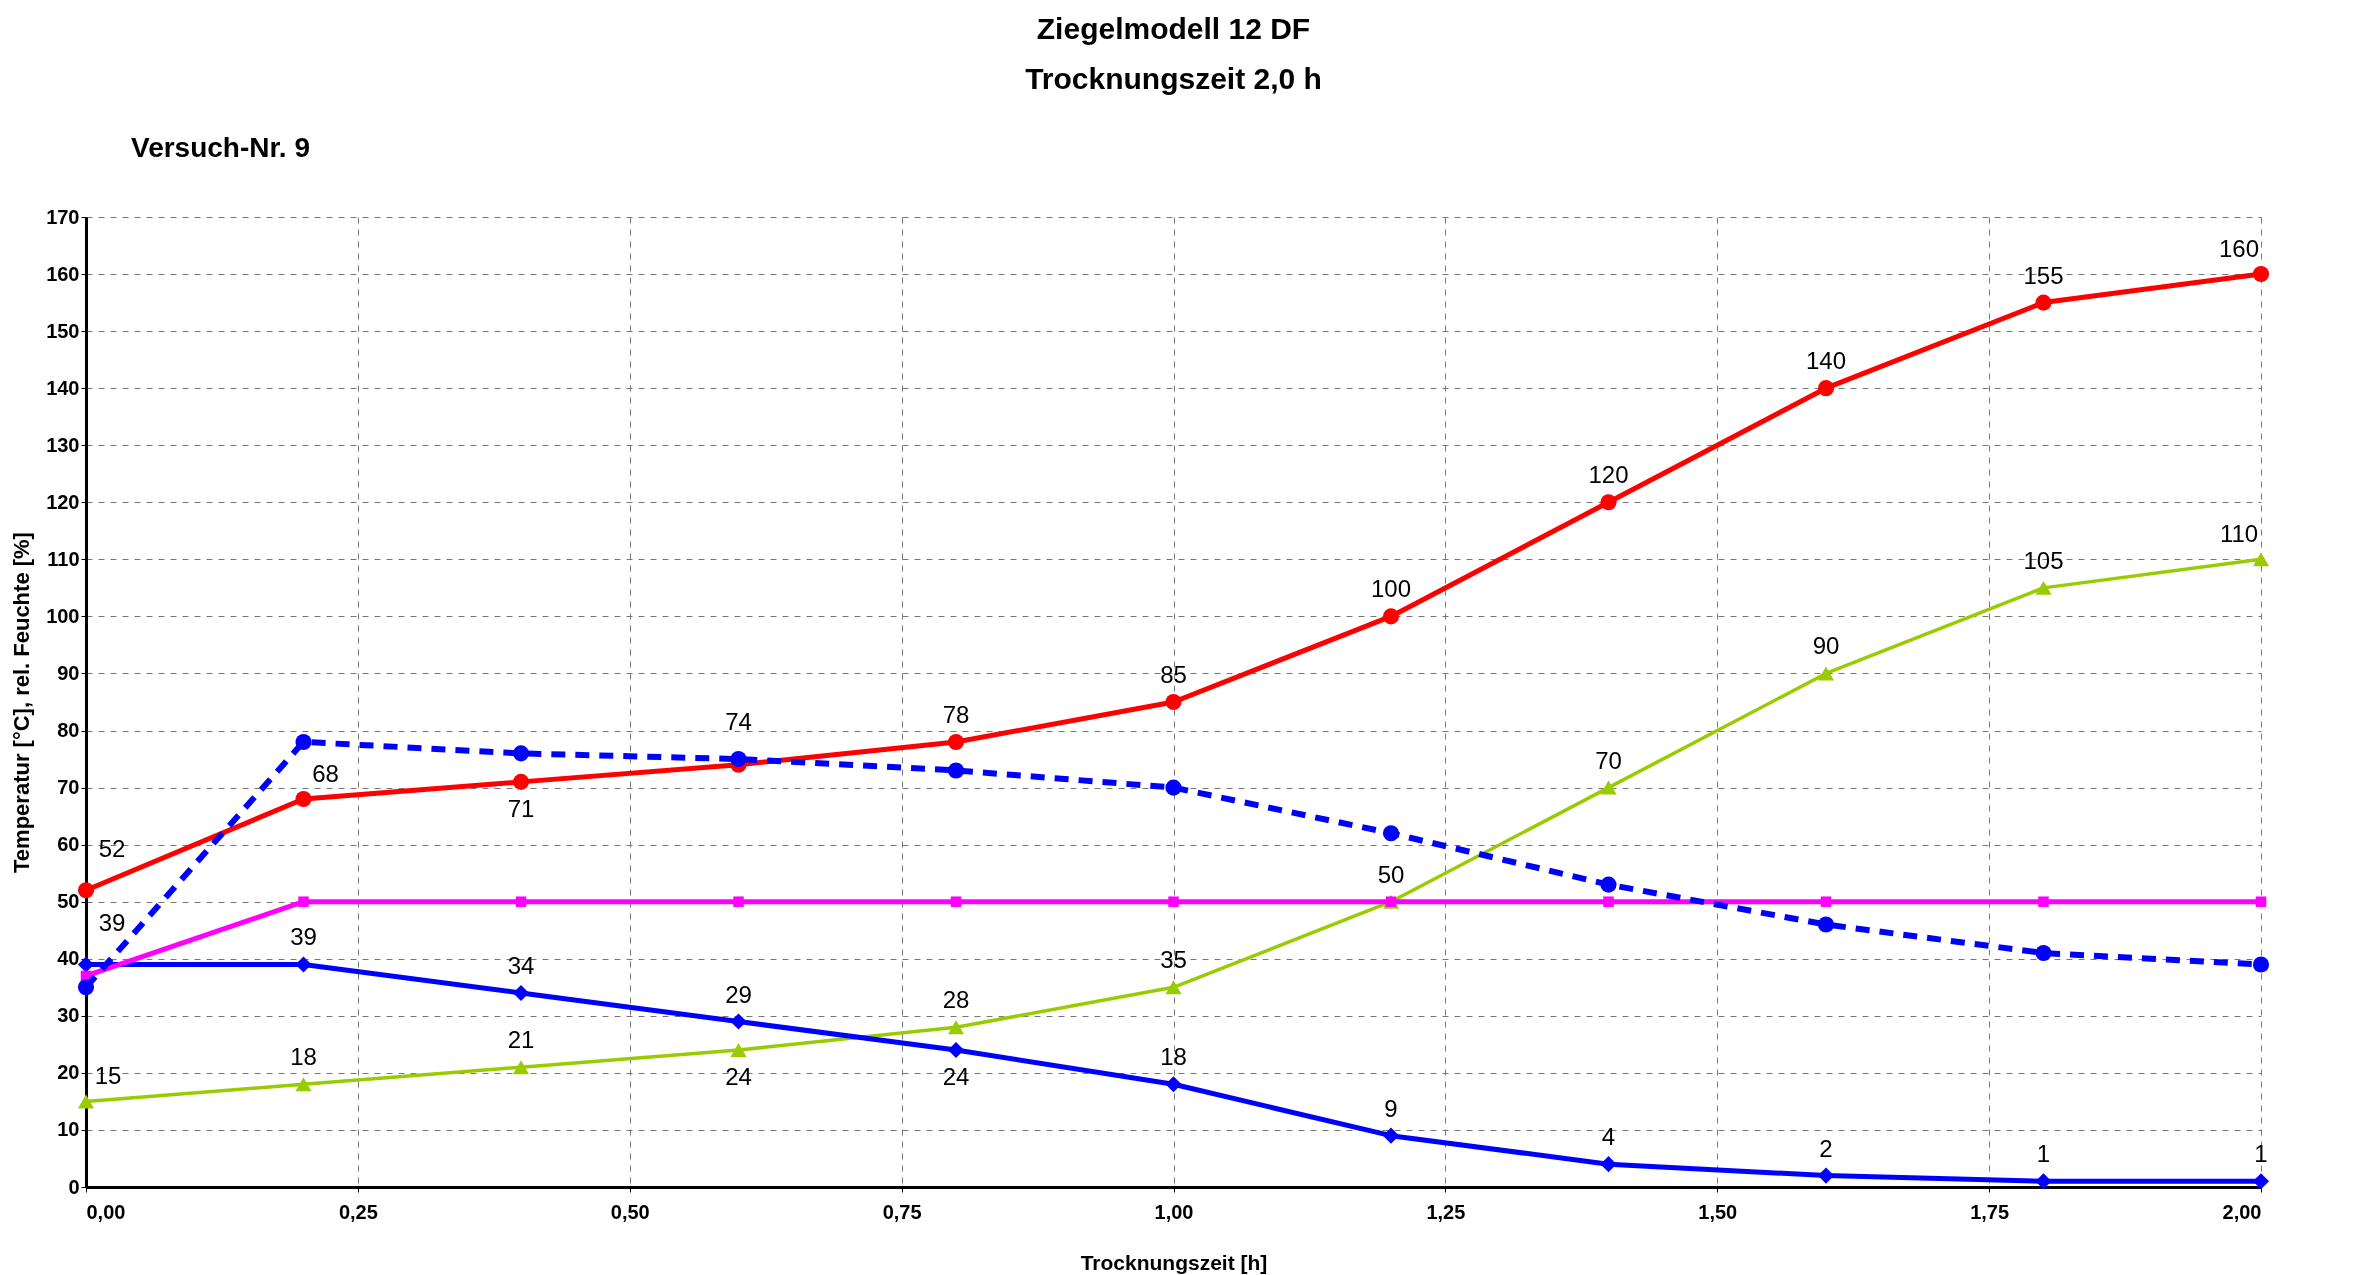 The image size is (2368, 1275). What do you see at coordinates (63, 330) in the screenshot?
I see `y-tick-label: 150` at bounding box center [63, 330].